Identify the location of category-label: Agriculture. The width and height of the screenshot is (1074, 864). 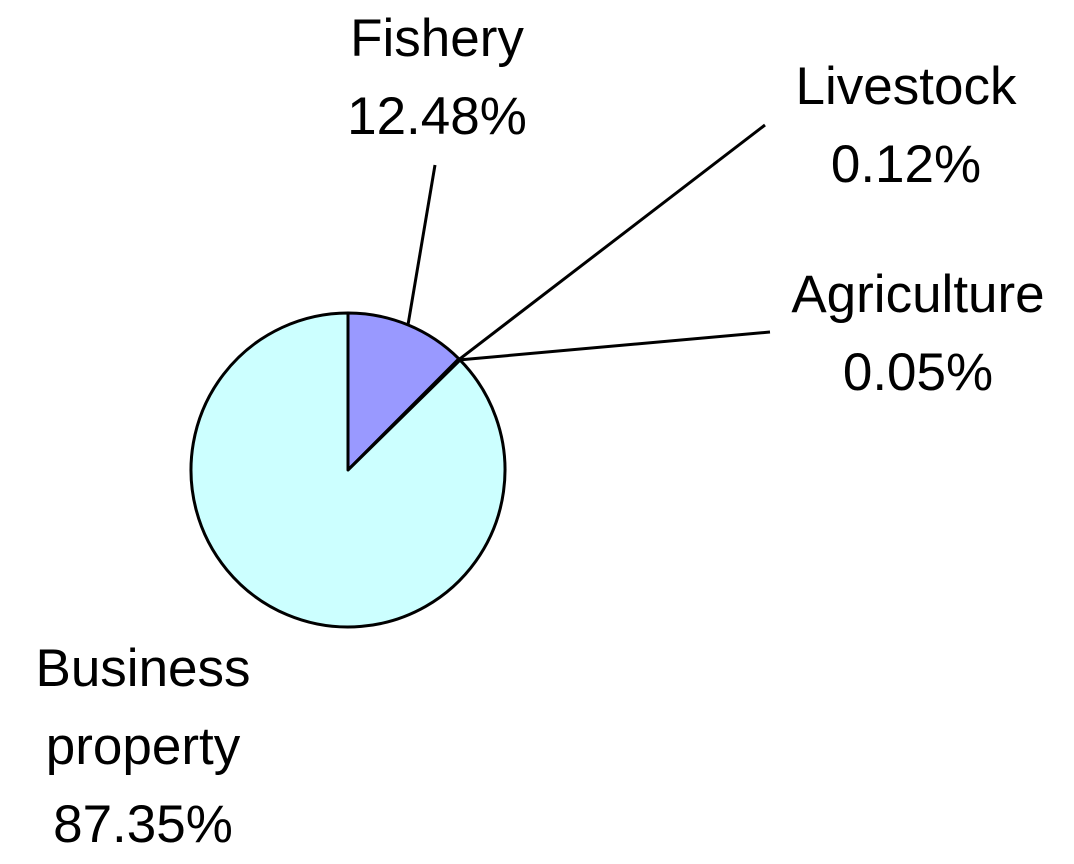
(918, 294).